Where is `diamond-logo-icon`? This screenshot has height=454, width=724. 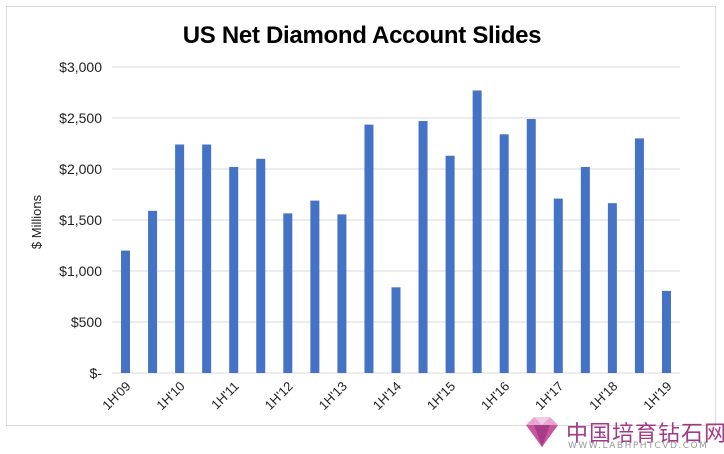 diamond-logo-icon is located at coordinates (542, 432).